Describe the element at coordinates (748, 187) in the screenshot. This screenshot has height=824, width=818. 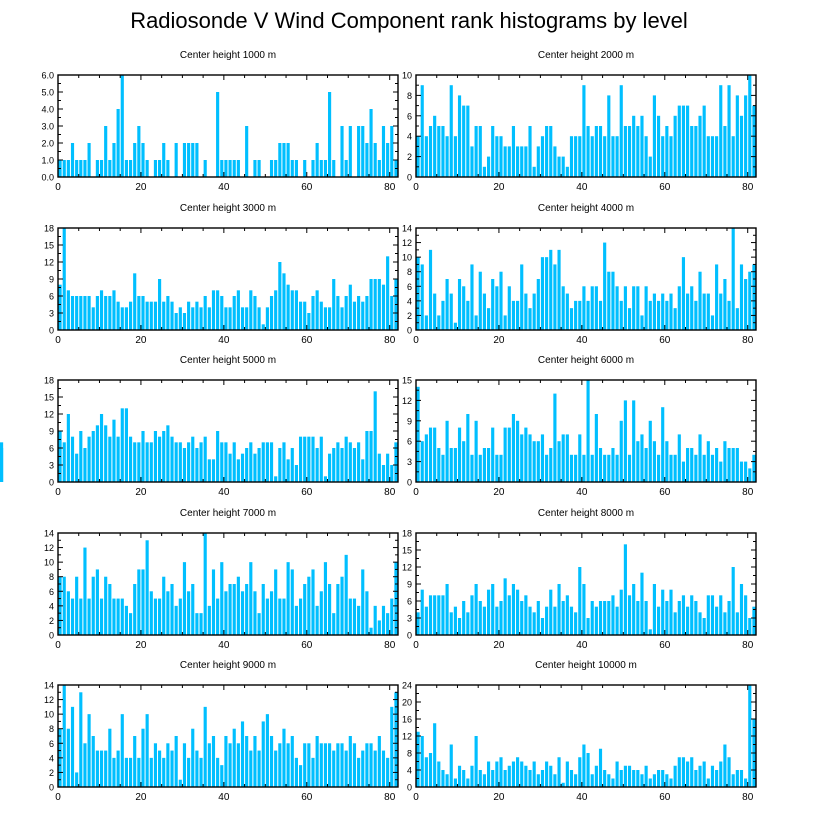
I see `x-tick-label: 80` at that location.